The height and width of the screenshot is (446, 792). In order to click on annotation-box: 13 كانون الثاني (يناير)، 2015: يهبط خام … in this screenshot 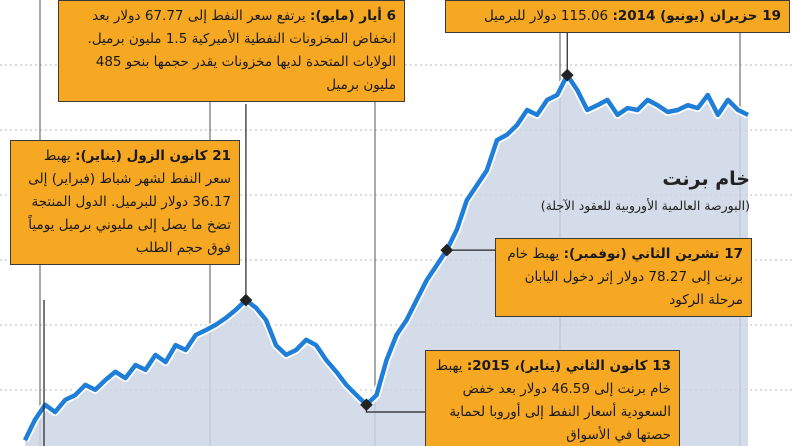, I will do `click(552, 398)`.